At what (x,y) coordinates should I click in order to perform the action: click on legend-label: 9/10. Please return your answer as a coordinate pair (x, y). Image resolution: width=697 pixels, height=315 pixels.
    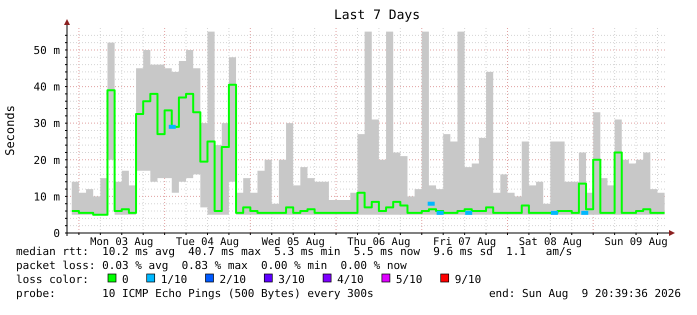
    Looking at the image, I should click on (468, 279).